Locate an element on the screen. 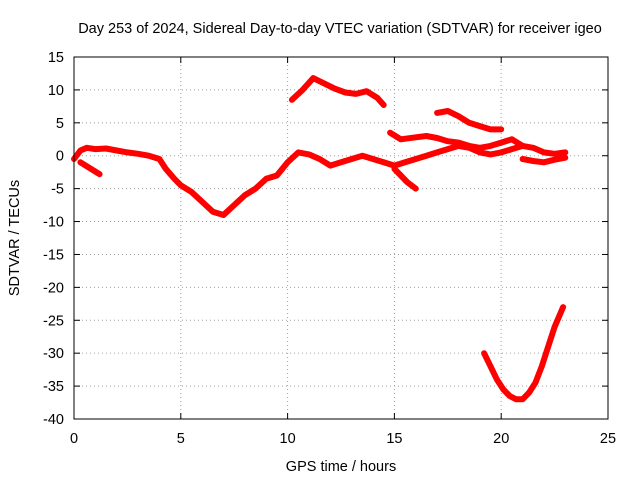 This screenshot has height=480, width=640. y-tick-label: 0 is located at coordinates (60, 157).